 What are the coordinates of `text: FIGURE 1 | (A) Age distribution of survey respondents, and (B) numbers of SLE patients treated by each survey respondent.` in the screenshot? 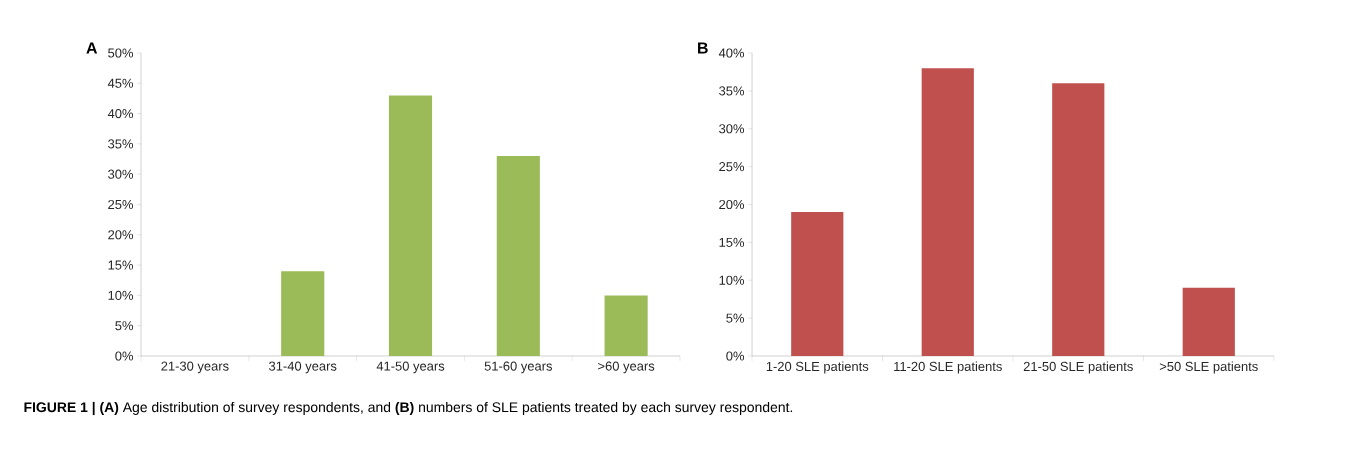 It's located at (408, 408).